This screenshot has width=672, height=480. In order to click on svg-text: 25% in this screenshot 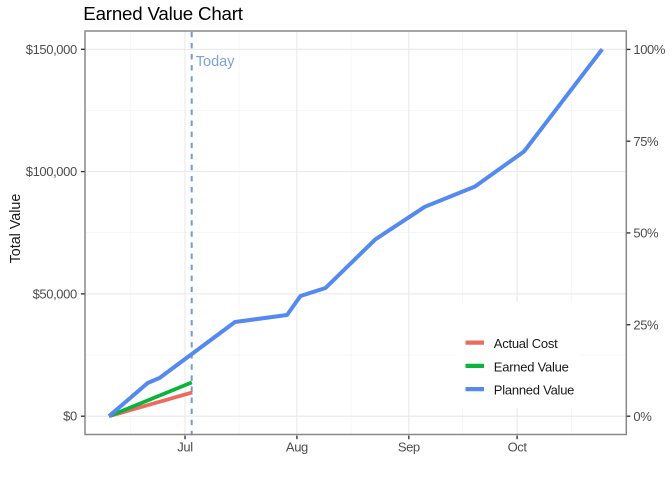, I will do `click(646, 324)`.